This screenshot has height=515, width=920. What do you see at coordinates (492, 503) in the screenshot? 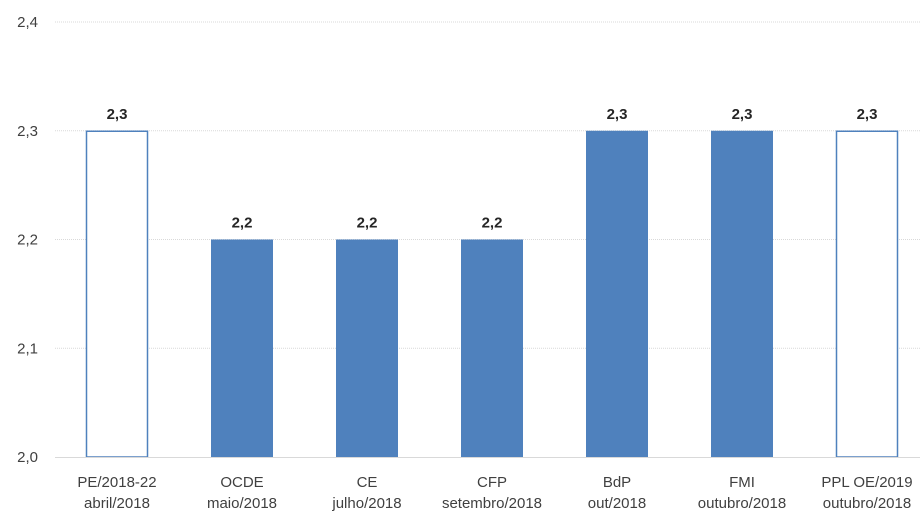
I see `x-tick-label: setembro/2018` at bounding box center [492, 503].